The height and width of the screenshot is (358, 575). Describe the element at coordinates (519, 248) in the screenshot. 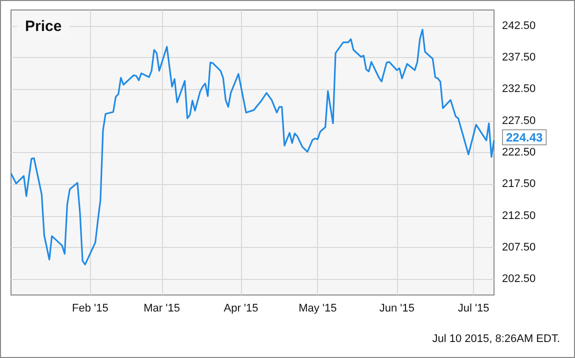

I see `y-tick-label: 207.50` at that location.